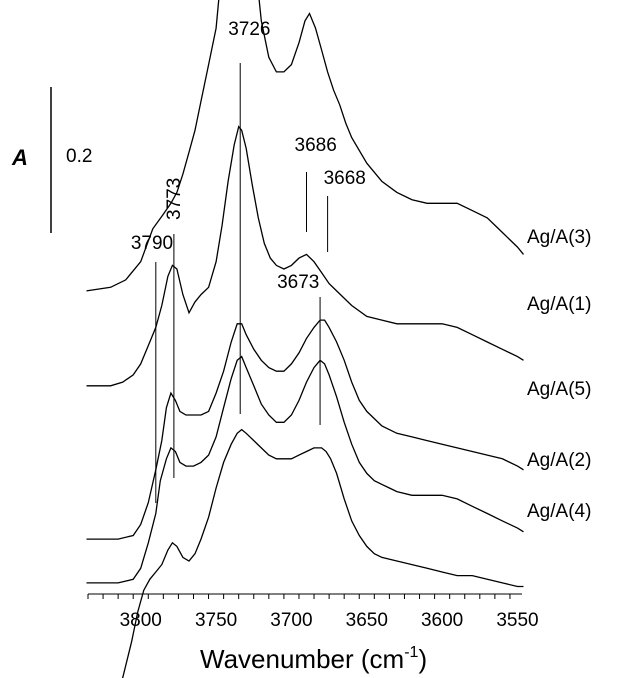  Describe the element at coordinates (367, 620) in the screenshot. I see `x-tick-label-3650: 3650` at that location.